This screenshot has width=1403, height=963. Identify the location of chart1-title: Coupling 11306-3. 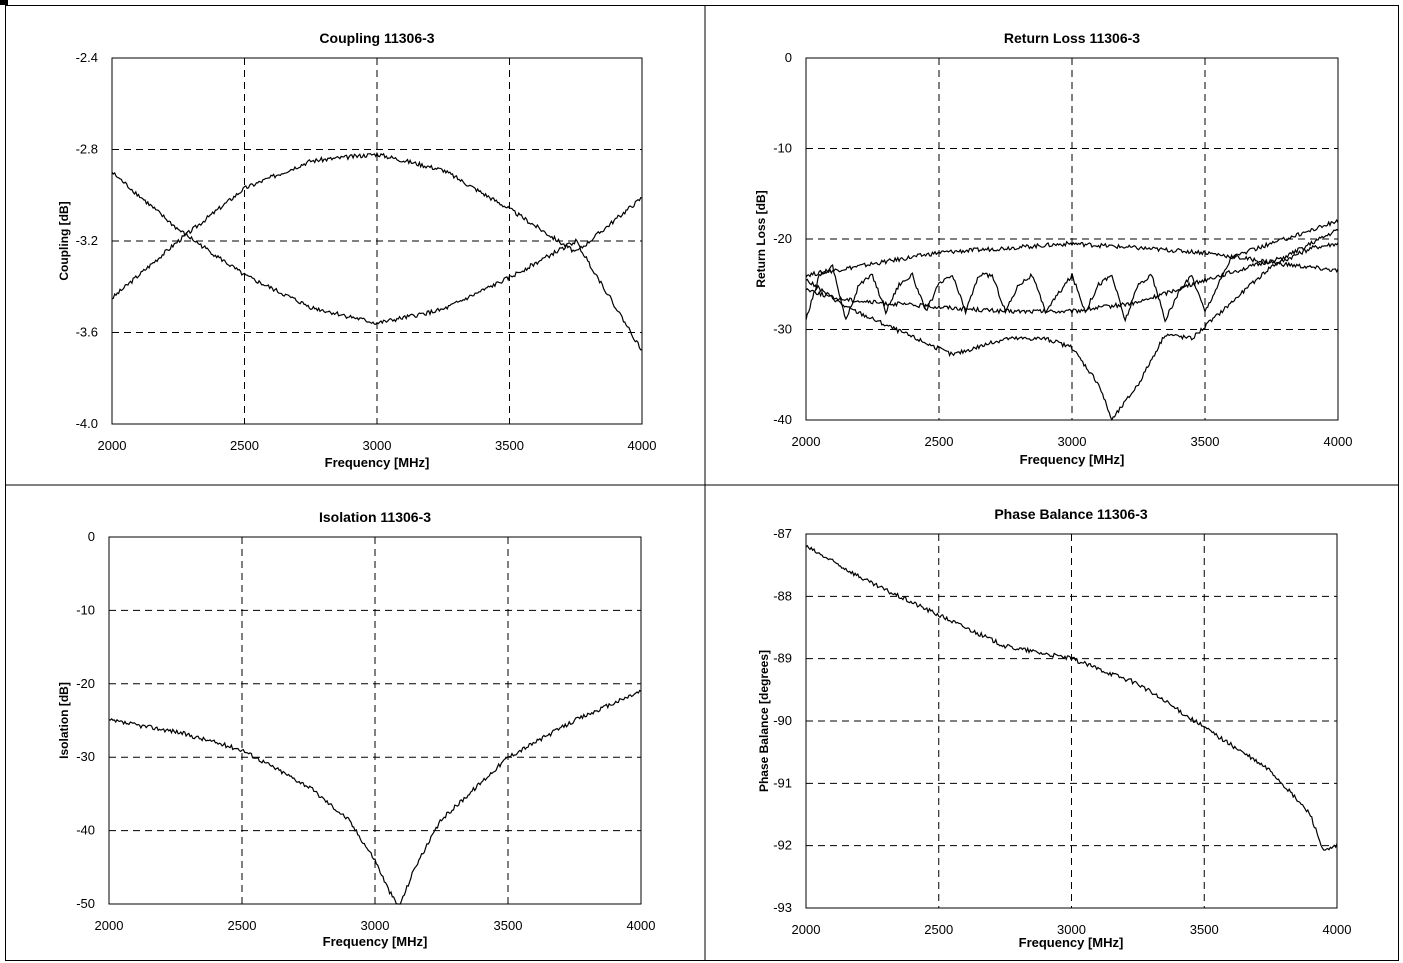
(376, 38).